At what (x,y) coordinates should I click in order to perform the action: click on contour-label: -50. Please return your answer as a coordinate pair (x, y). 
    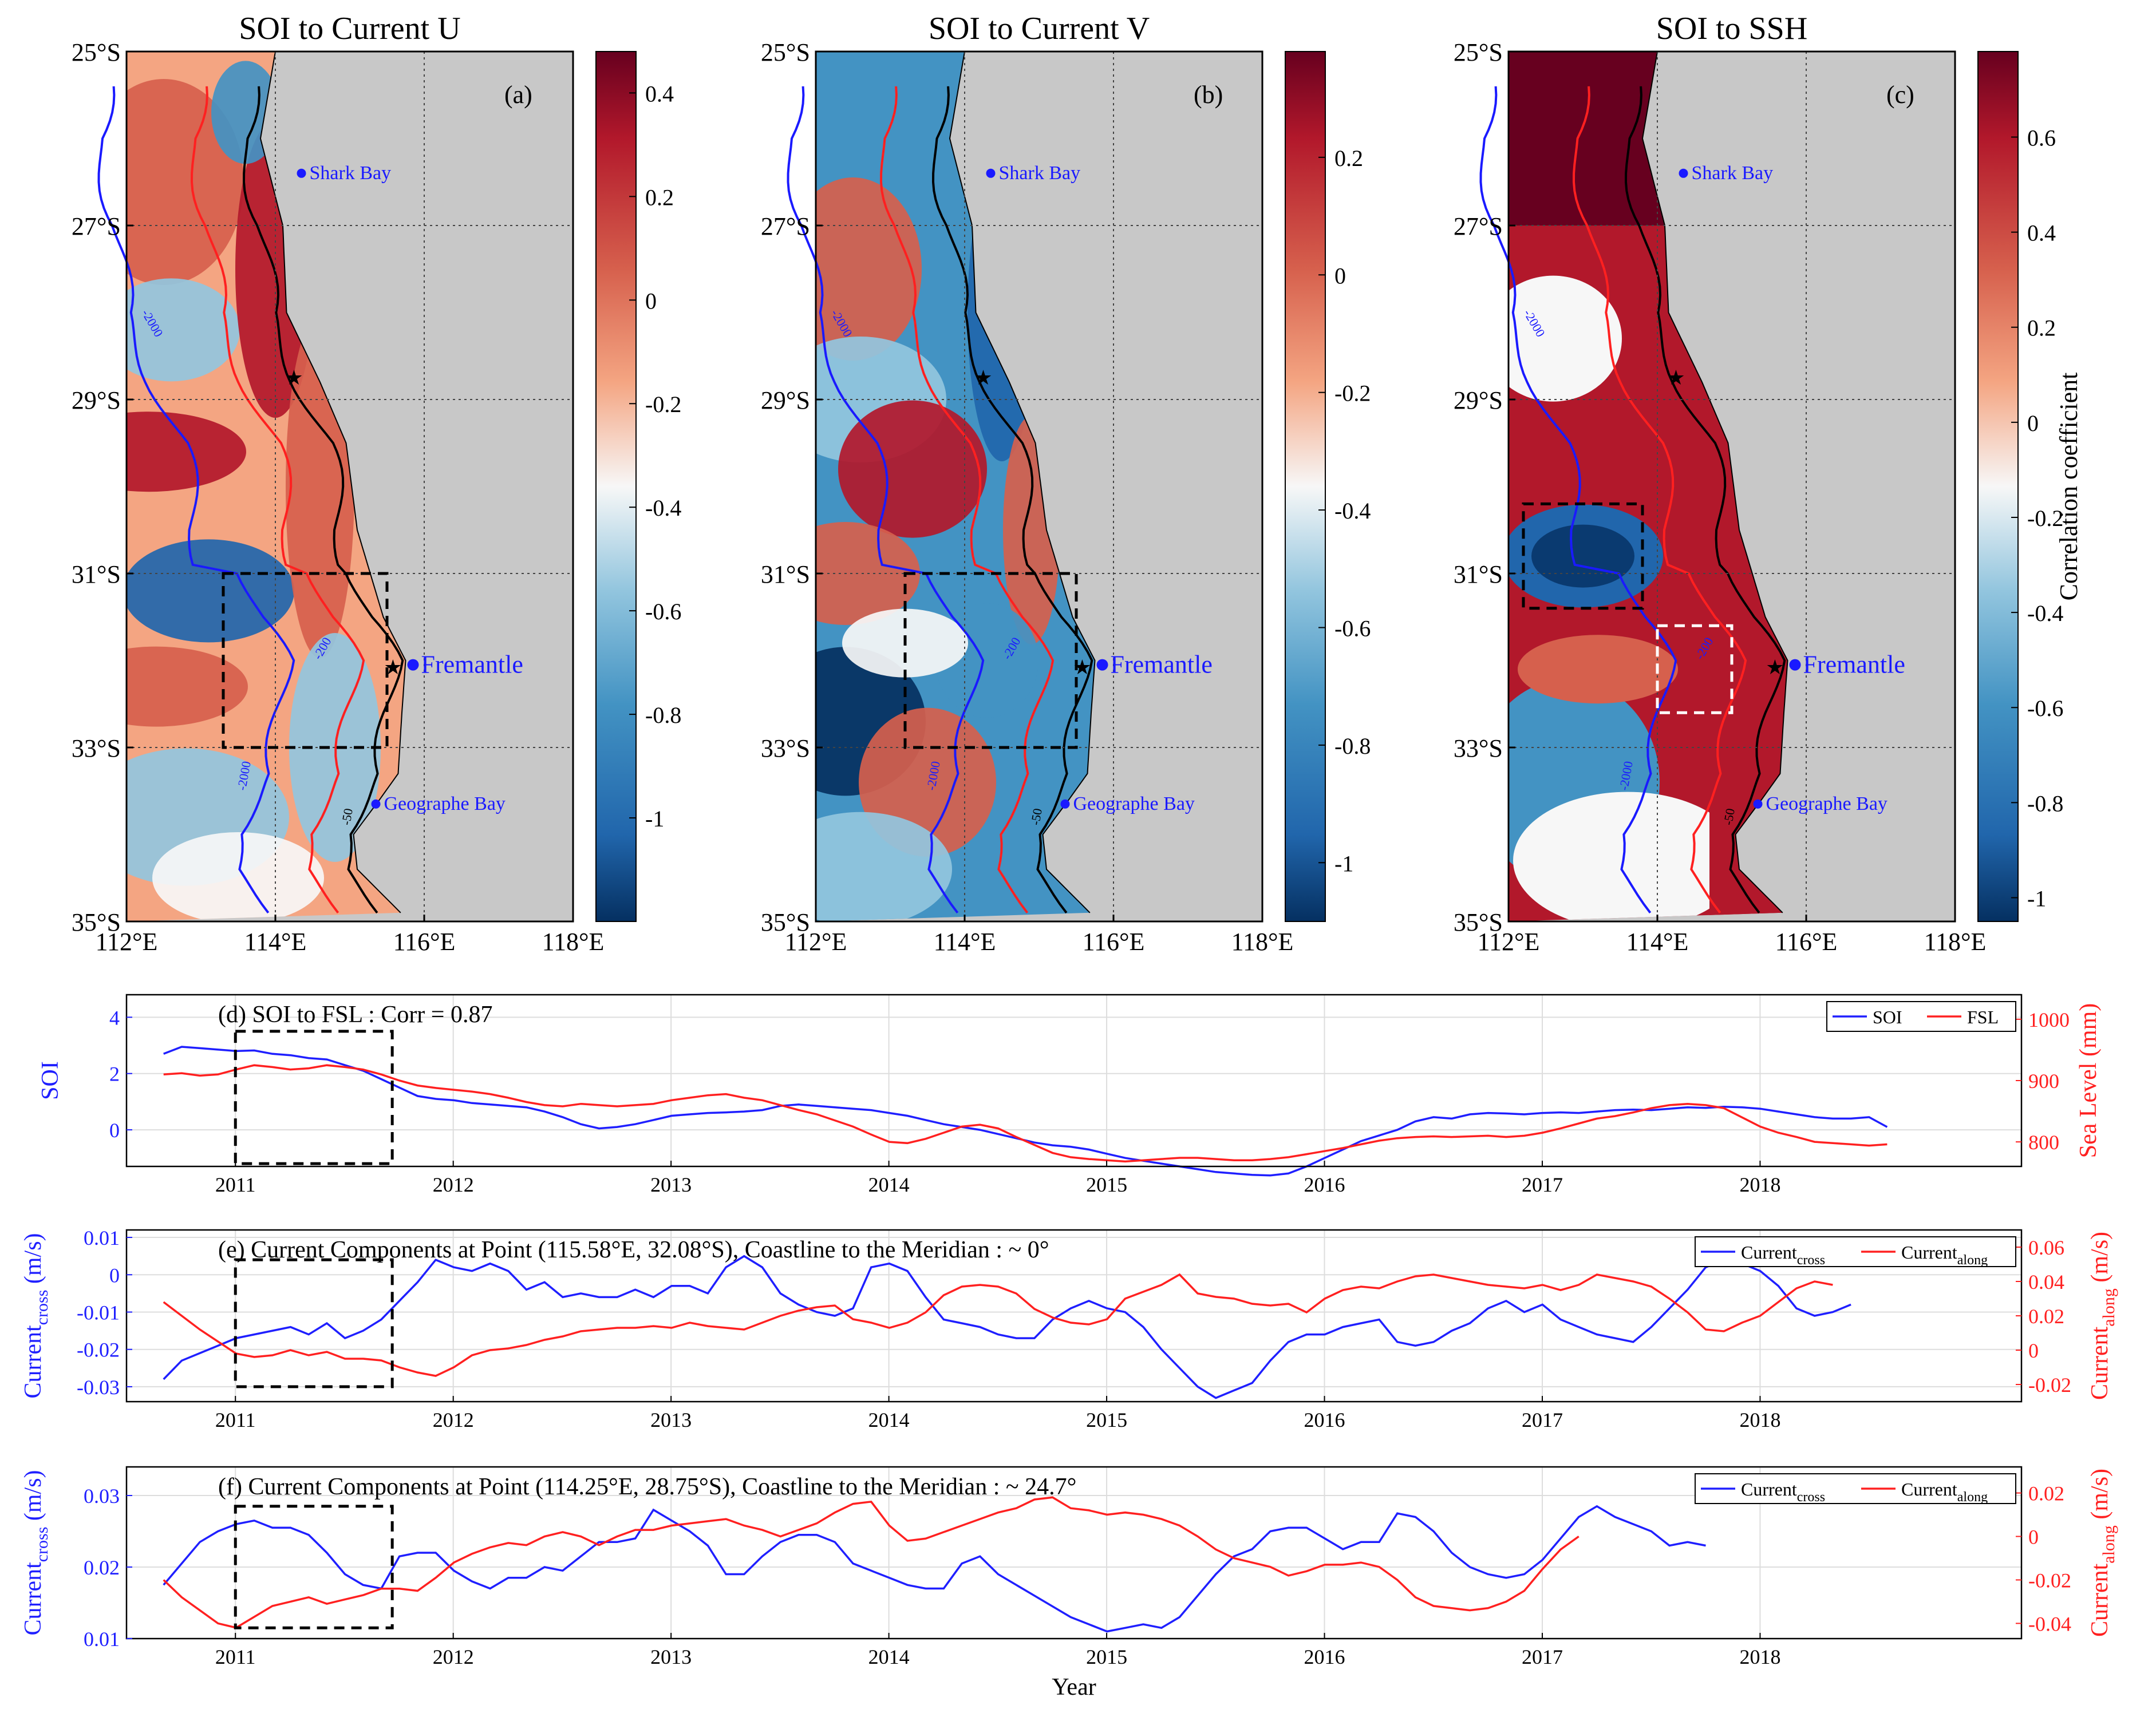
    Looking at the image, I should click on (1036, 816).